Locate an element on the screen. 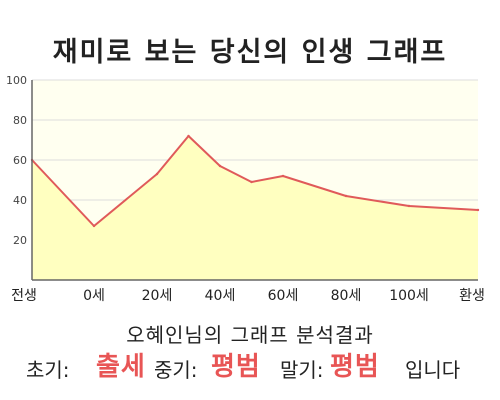 The image size is (500, 400). result-summary: 초기: 출세 중기: 평범 말기: 평범 입니다 is located at coordinates (250, 364).